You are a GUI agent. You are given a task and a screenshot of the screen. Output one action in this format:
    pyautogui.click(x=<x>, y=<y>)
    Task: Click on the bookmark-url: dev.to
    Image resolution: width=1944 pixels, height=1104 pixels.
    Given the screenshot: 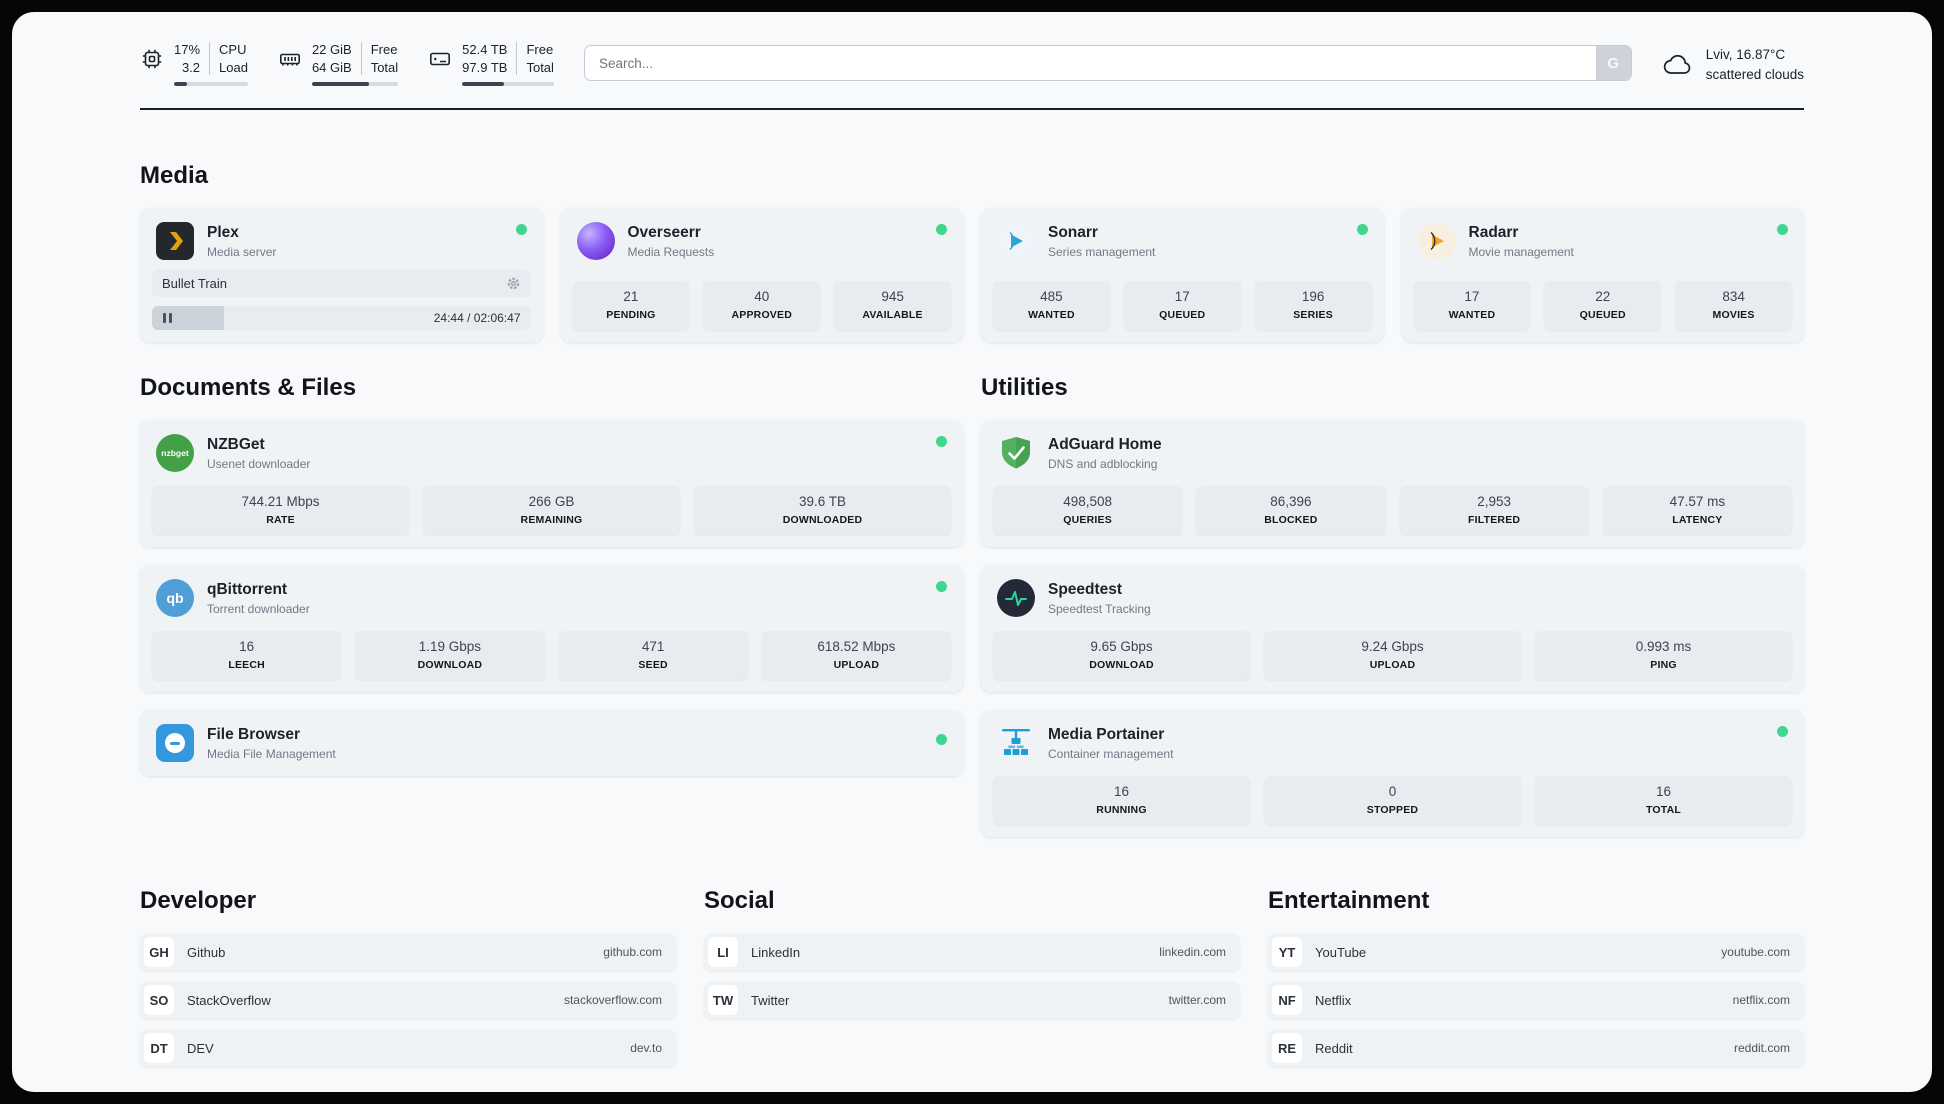 What is the action you would take?
    pyautogui.click(x=646, y=1048)
    